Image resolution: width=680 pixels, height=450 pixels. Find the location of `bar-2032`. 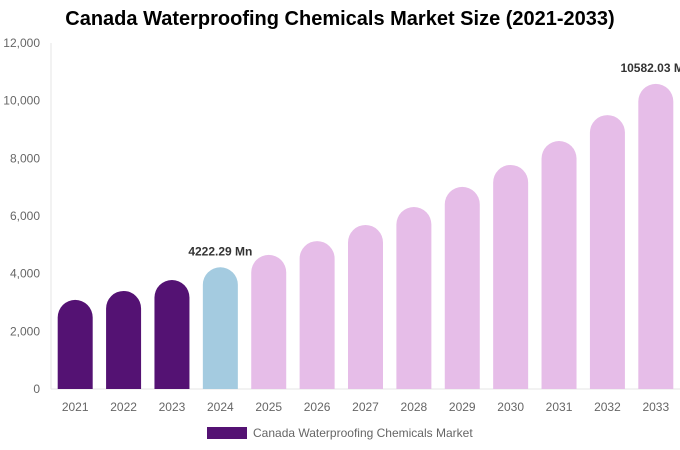

bar-2032 is located at coordinates (607, 252).